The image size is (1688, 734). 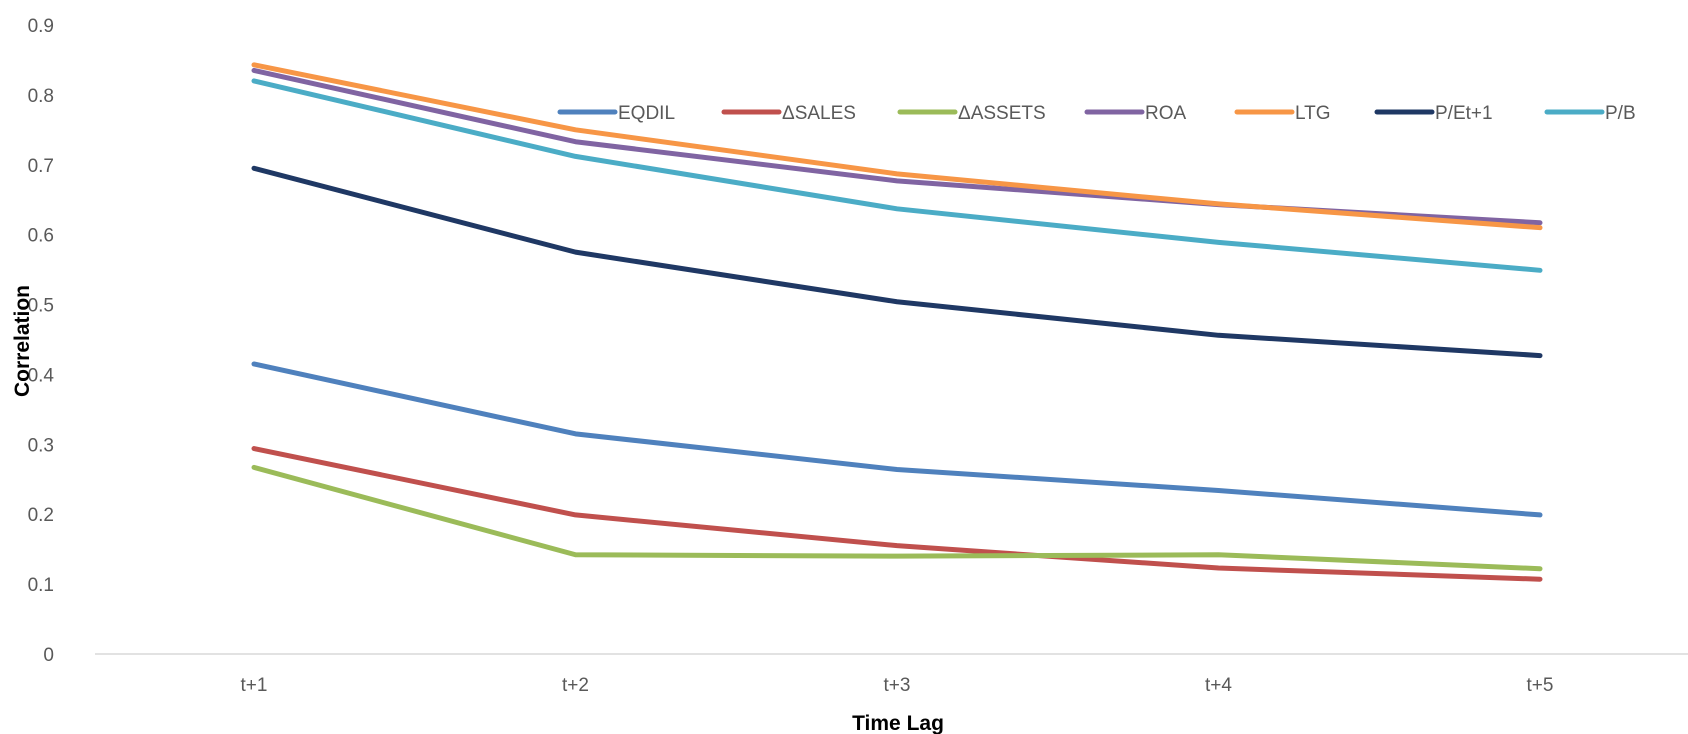 I want to click on legend-item: P/B, so click(x=1590, y=113).